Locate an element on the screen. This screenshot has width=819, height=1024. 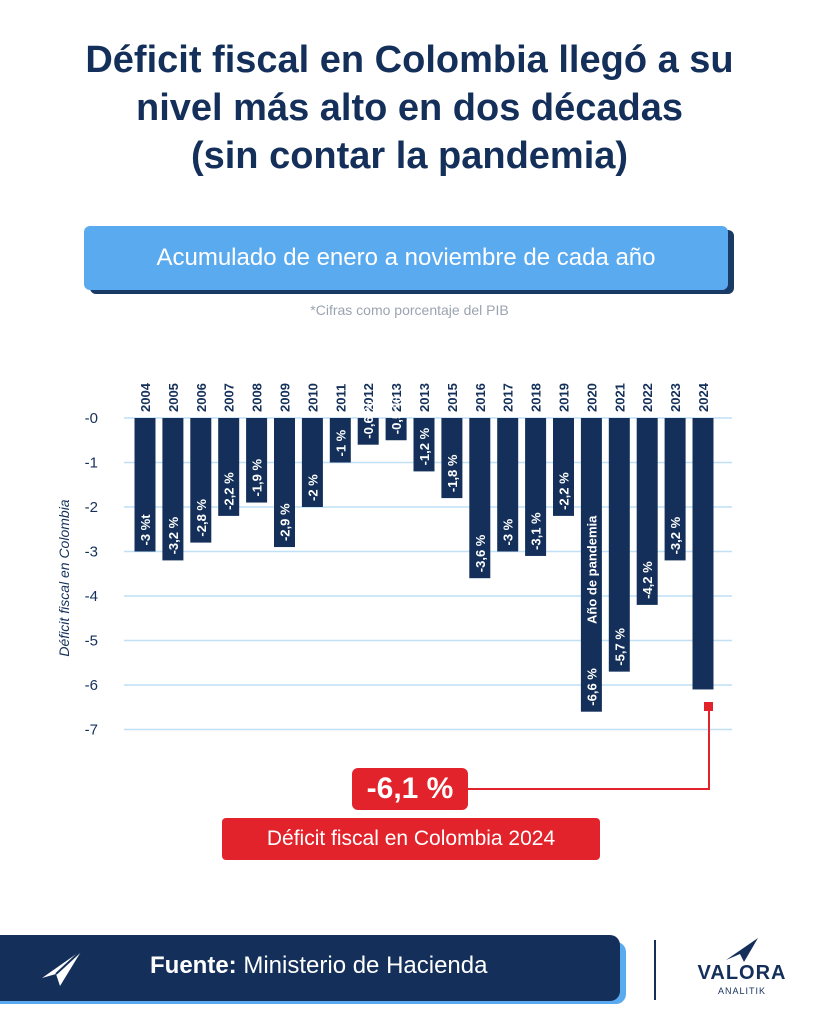
source-label: Fuente: is located at coordinates (193, 965).